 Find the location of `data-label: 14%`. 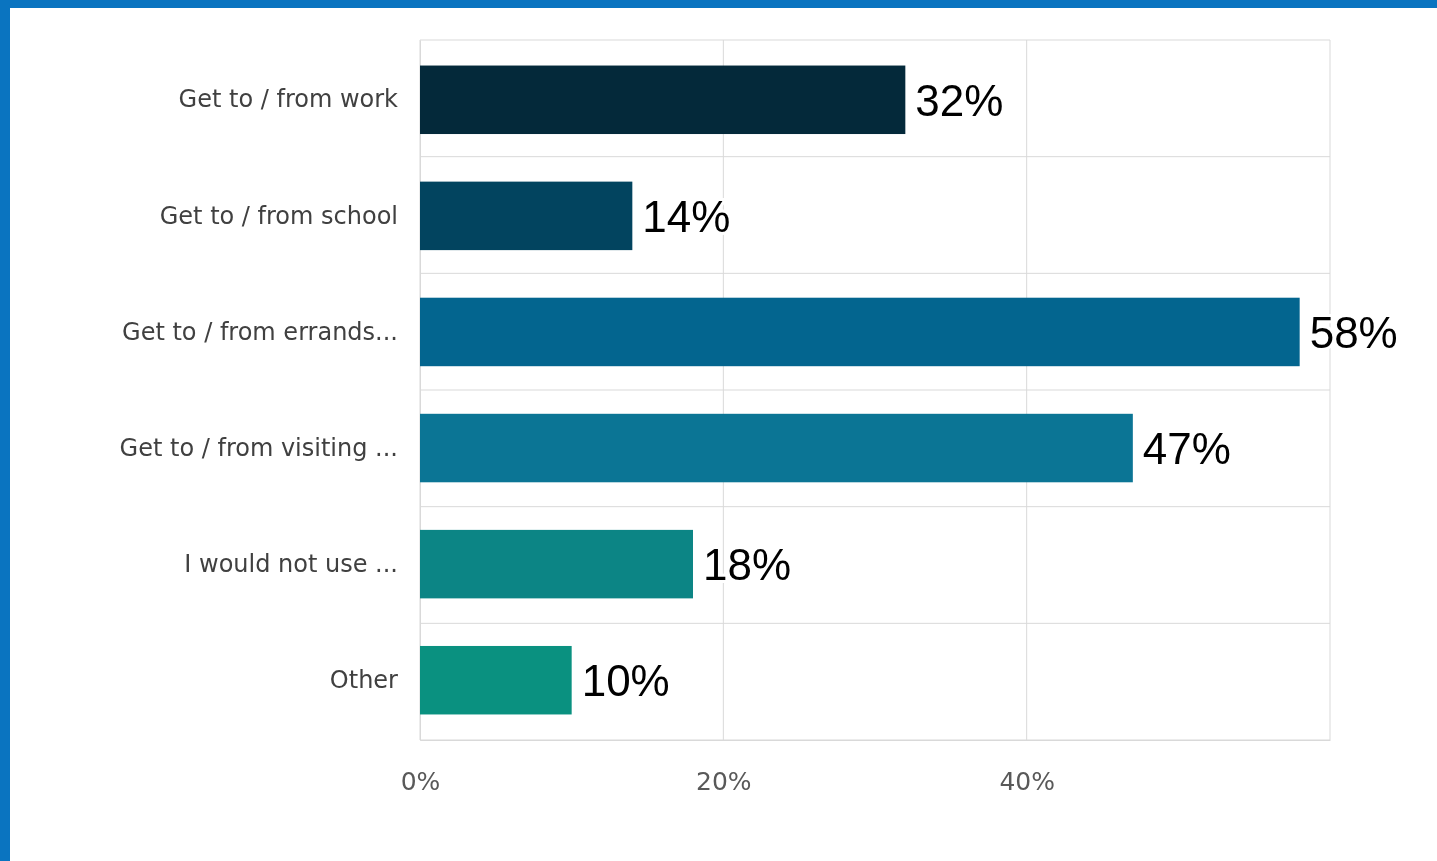

data-label: 14% is located at coordinates (686, 216).